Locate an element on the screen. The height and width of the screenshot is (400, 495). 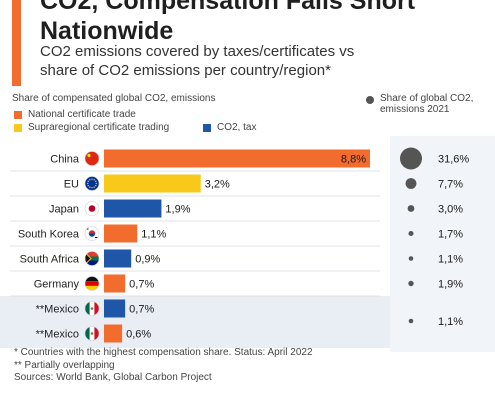
emission-label: 3,0% is located at coordinates (450, 210).